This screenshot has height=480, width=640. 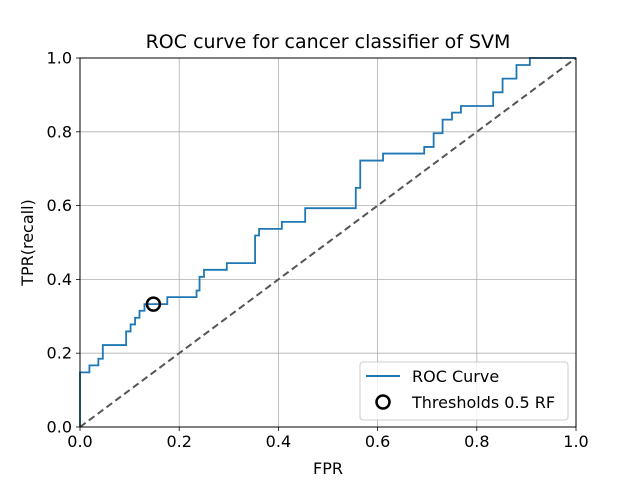 I want to click on y-tick-label: 0.6, so click(x=59, y=205).